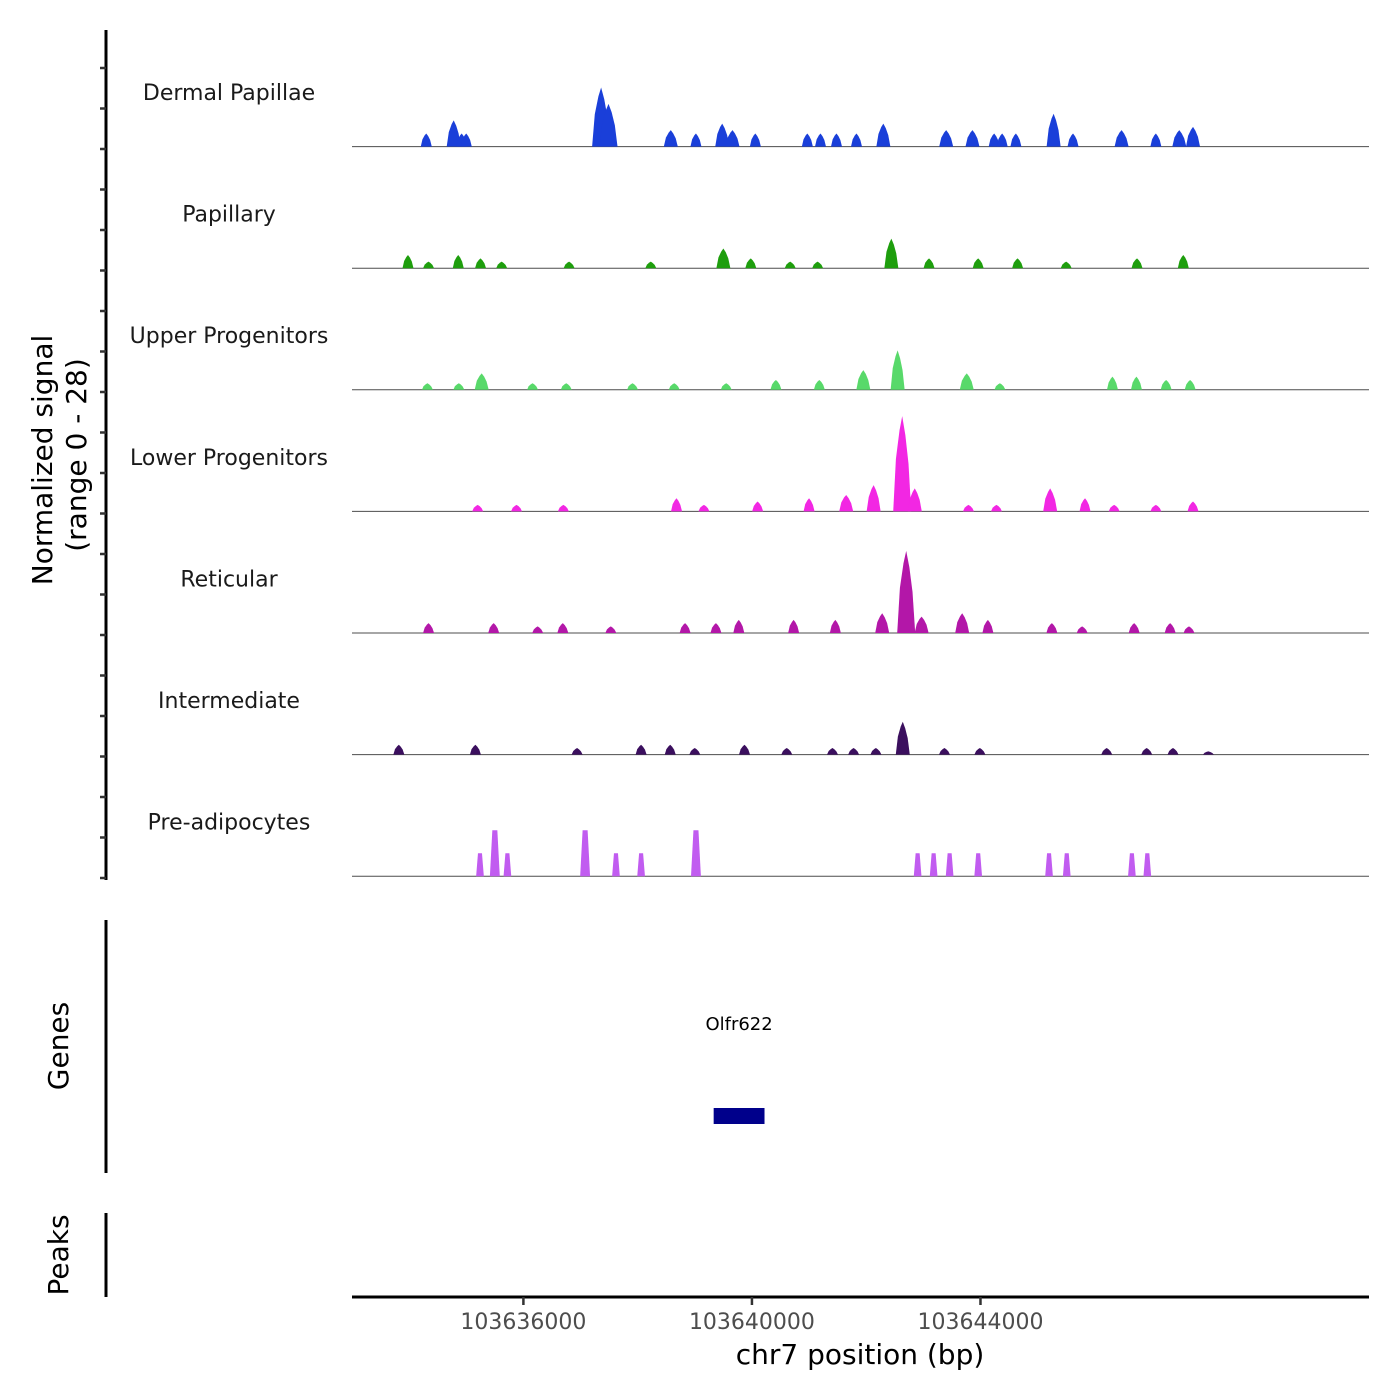 This screenshot has width=1400, height=1400. Describe the element at coordinates (229, 458) in the screenshot. I see `track-label: Lower Progenitors` at that location.